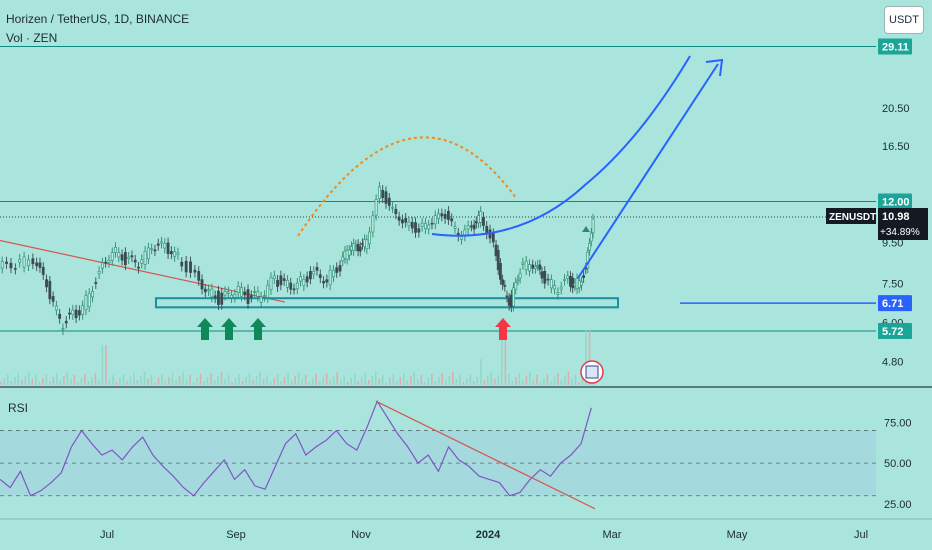 The image size is (932, 550). What do you see at coordinates (904, 20) in the screenshot?
I see `currency-button: USDT` at bounding box center [904, 20].